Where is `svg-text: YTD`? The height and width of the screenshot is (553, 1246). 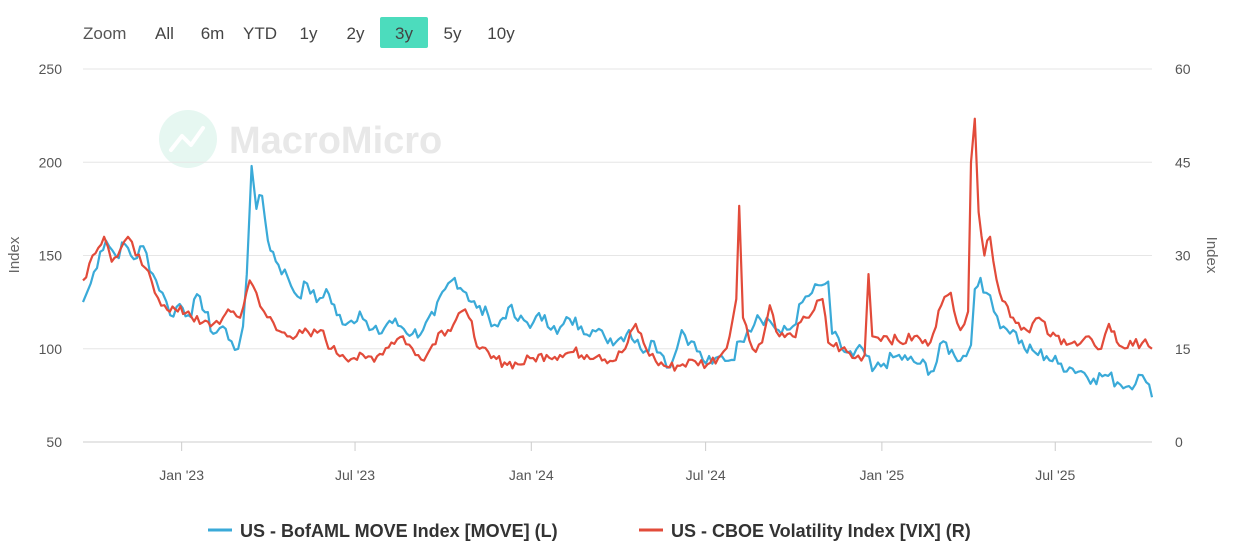
svg-text: YTD is located at coordinates (260, 33).